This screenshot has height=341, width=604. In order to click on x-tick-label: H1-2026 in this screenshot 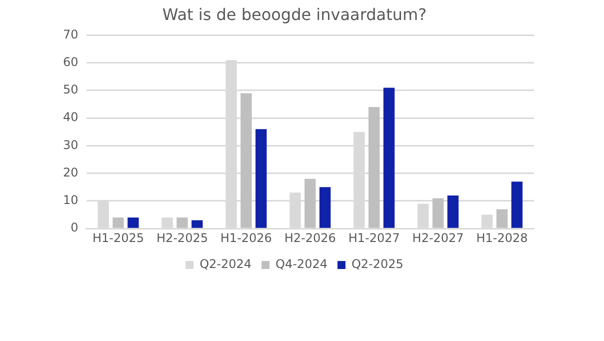, I will do `click(246, 237)`.